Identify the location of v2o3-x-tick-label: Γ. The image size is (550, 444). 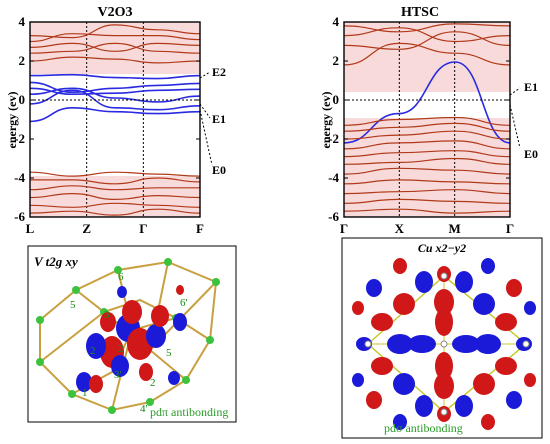
(143, 228).